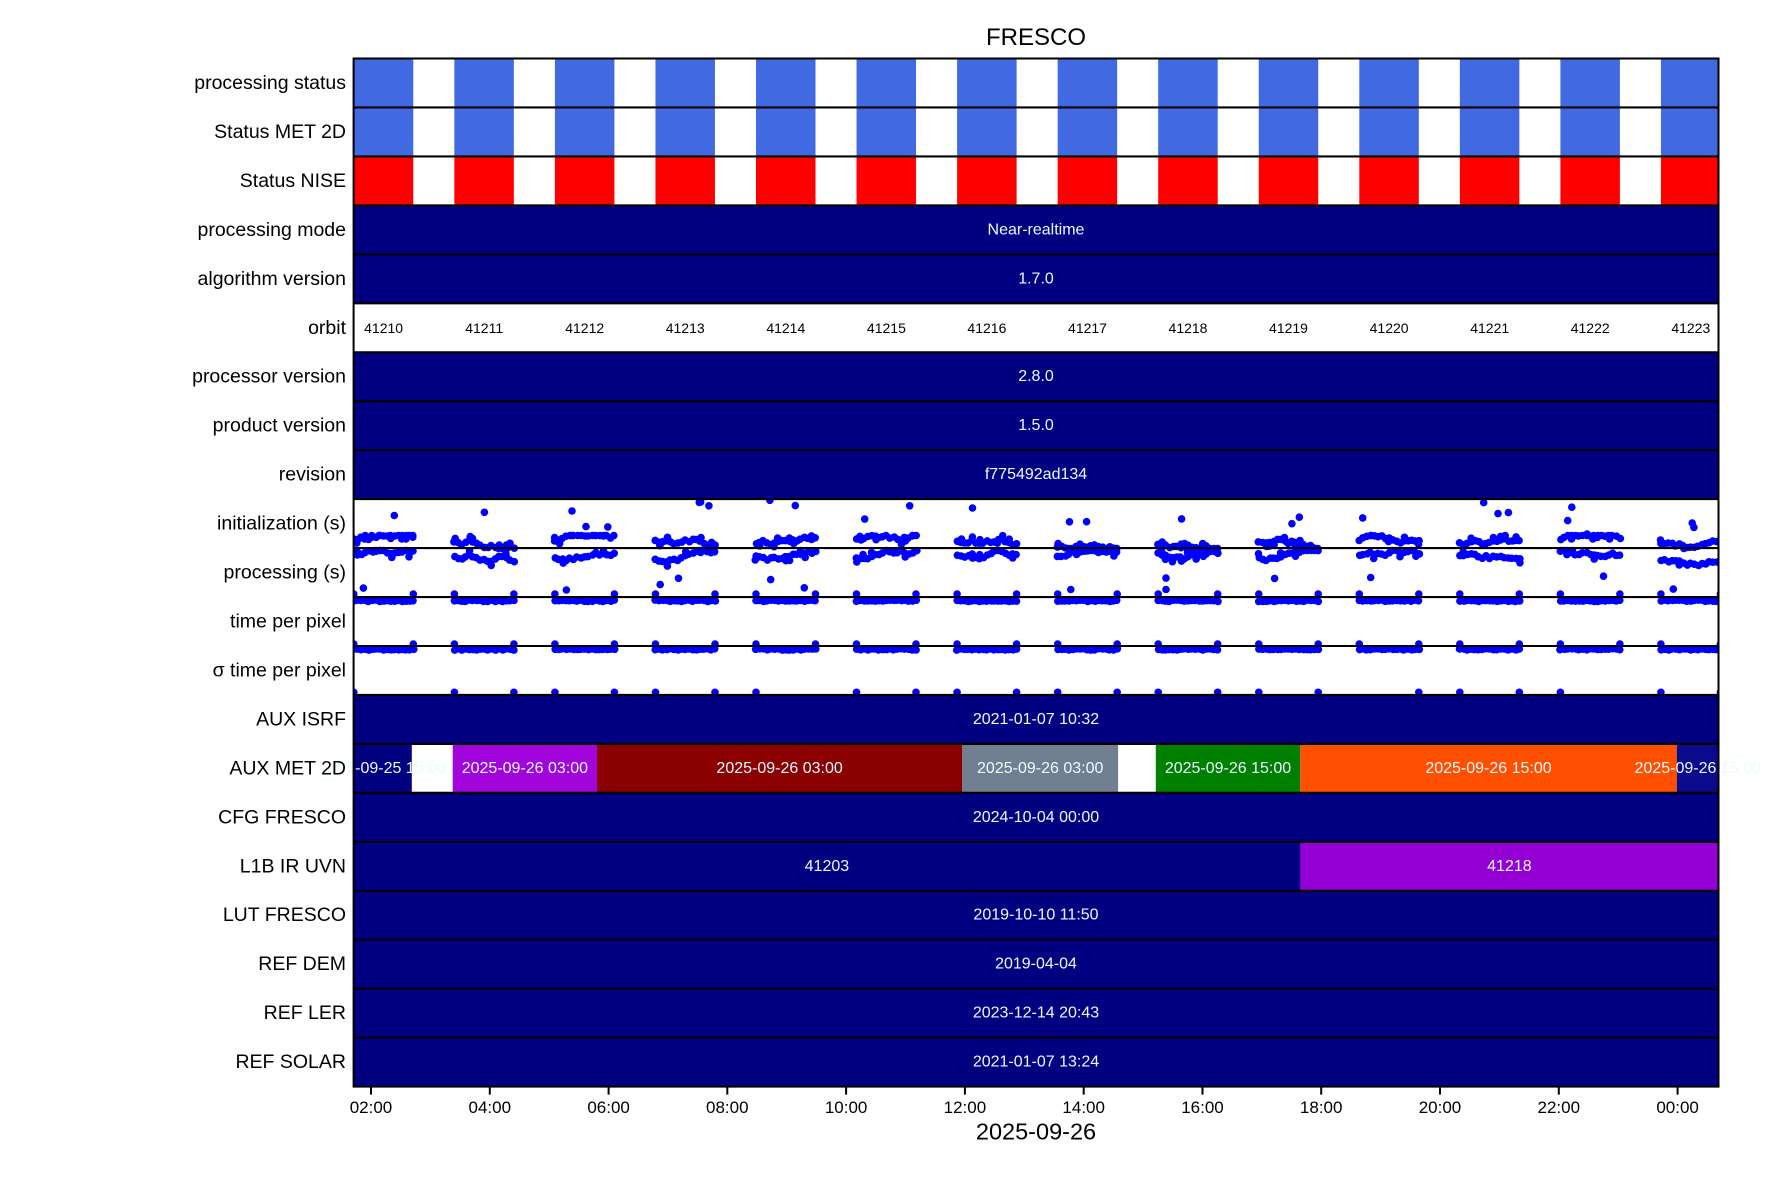 This screenshot has height=1186, width=1771. What do you see at coordinates (287, 768) in the screenshot?
I see `svg-text: AUX MET 2D` at bounding box center [287, 768].